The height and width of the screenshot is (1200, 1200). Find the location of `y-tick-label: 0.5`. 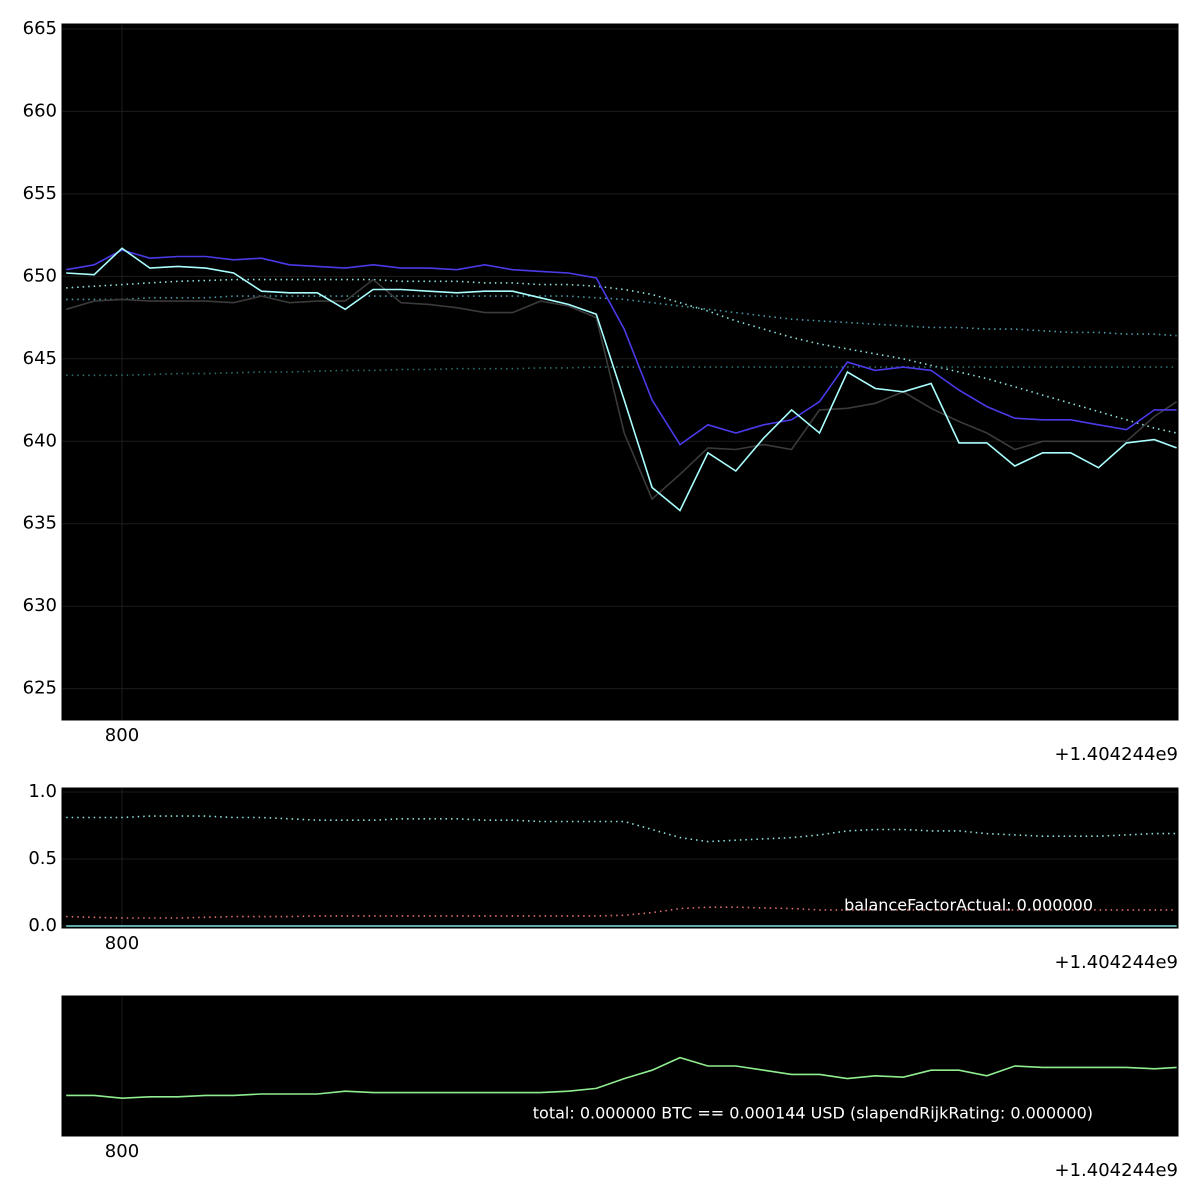

y-tick-label: 0.5 is located at coordinates (42, 858).